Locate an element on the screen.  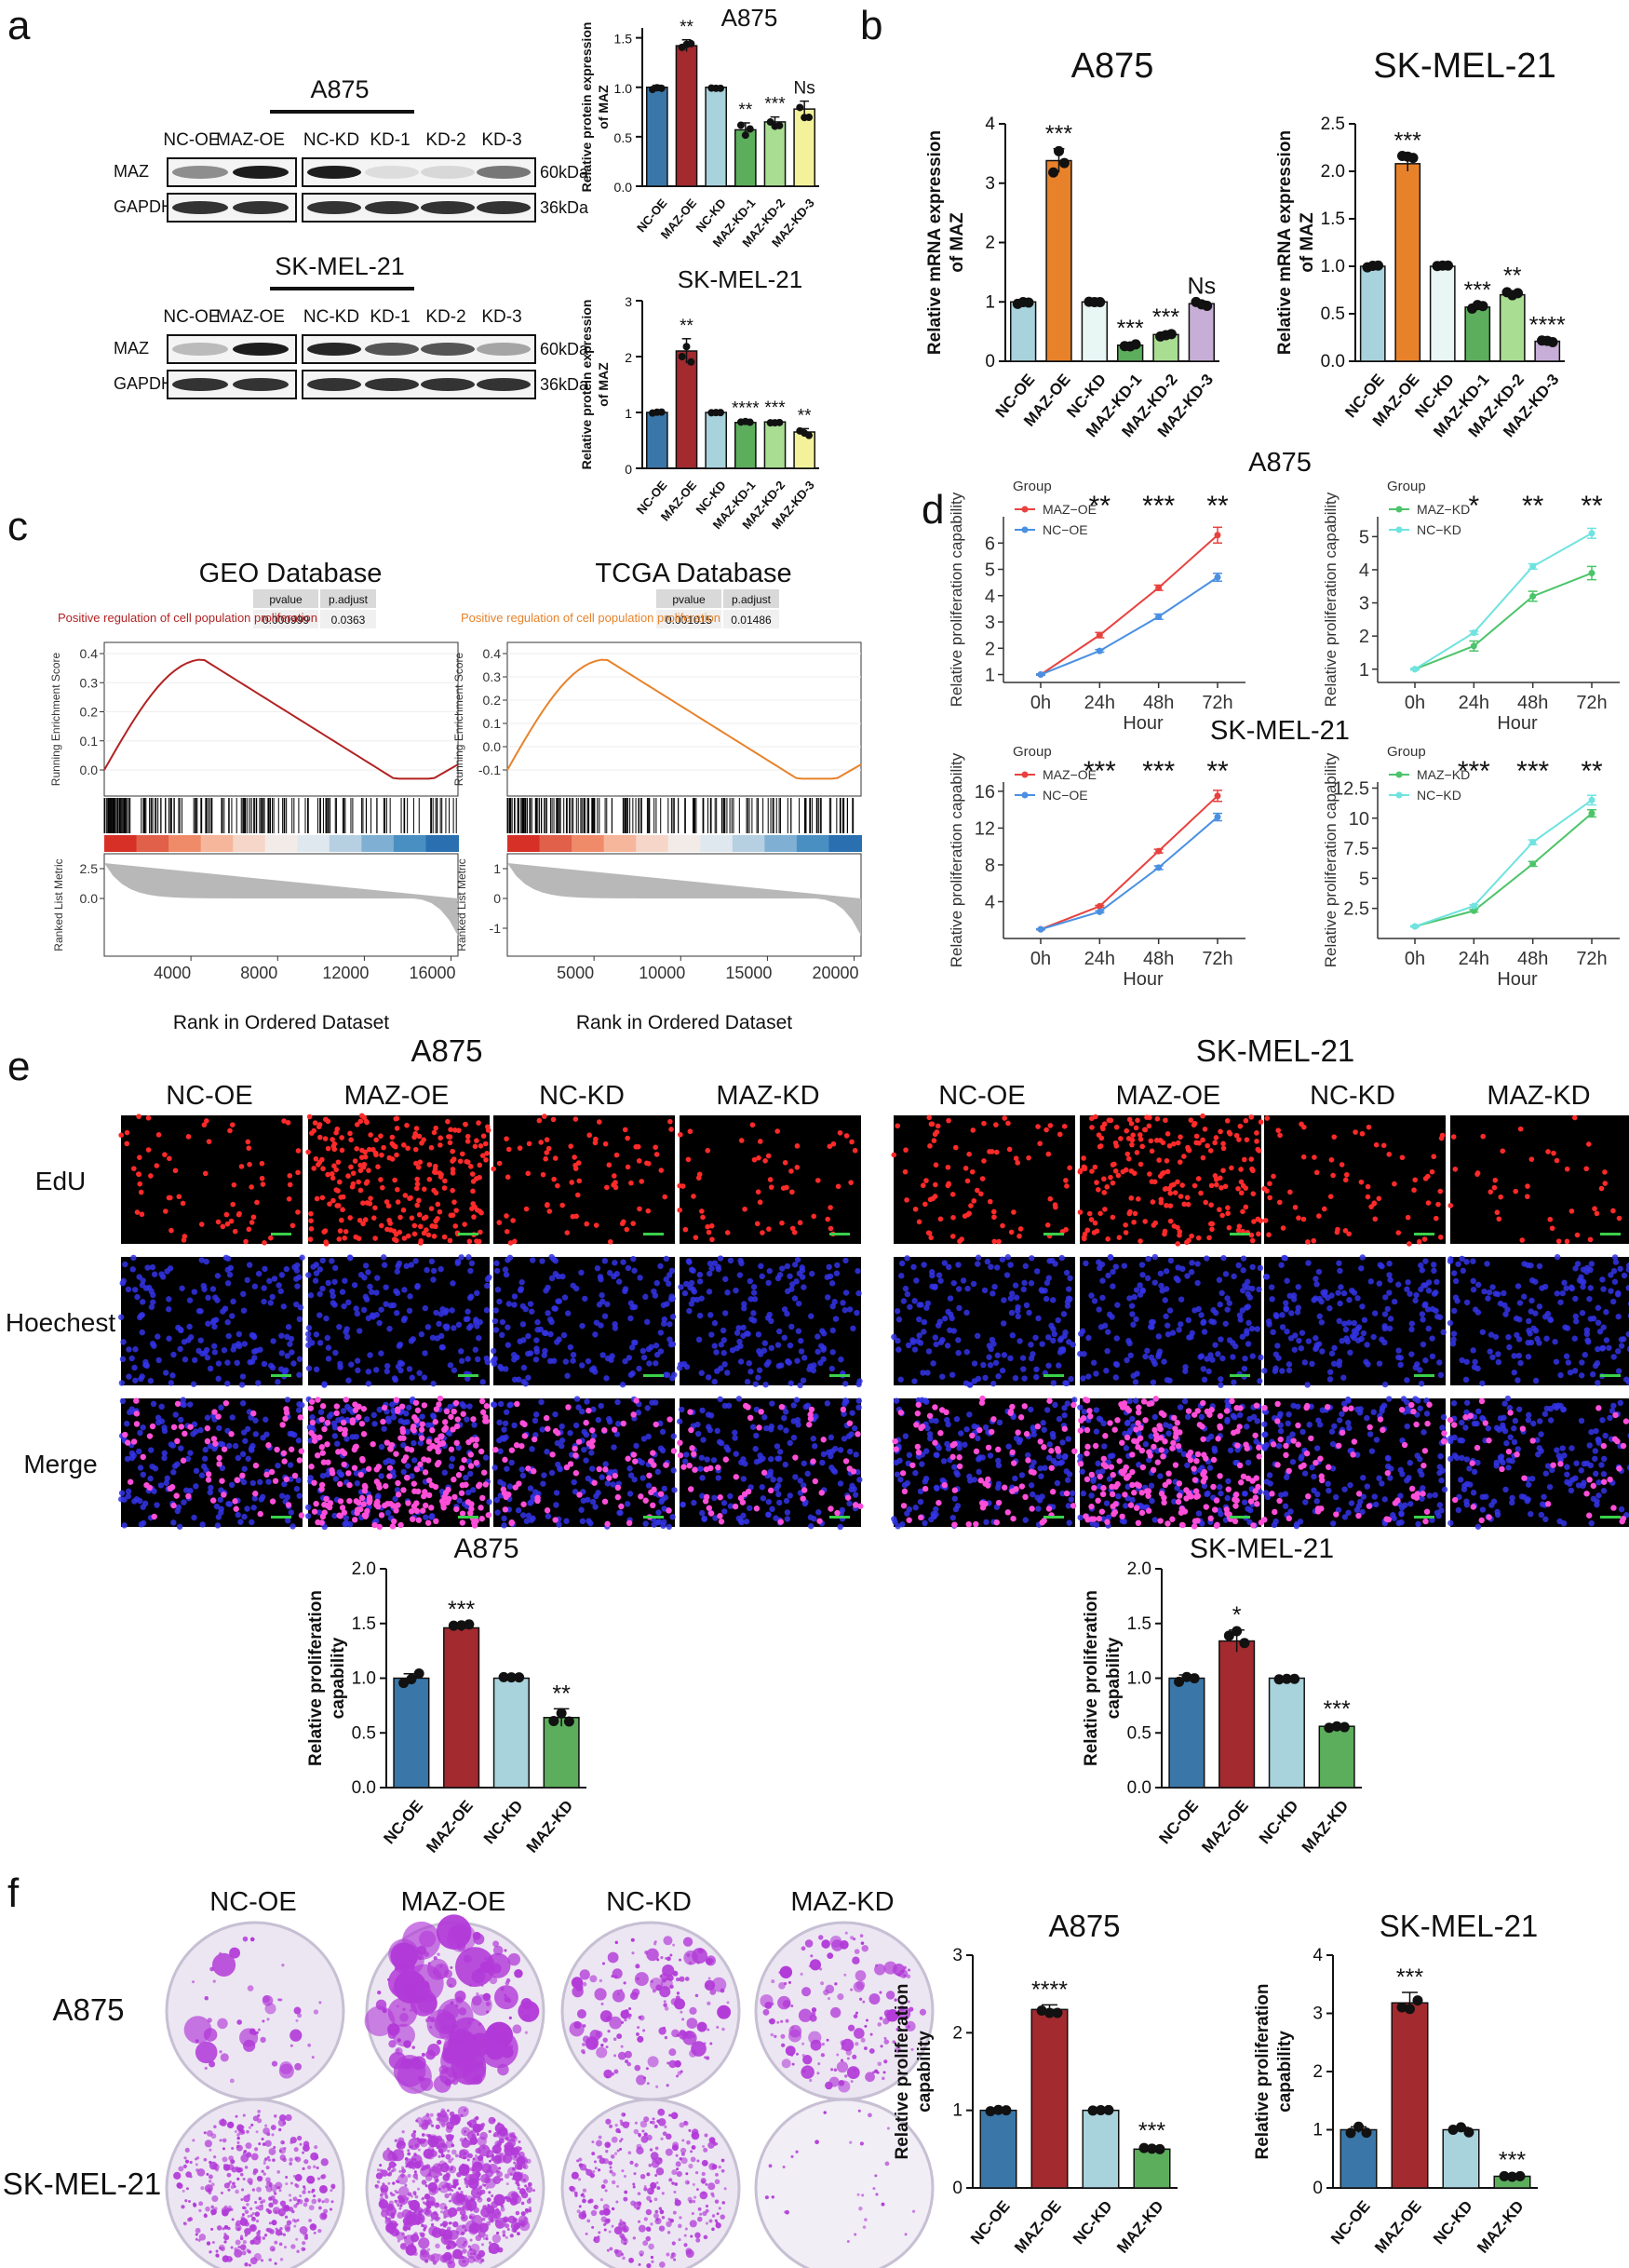
data-point is located at coordinates (661, 412).